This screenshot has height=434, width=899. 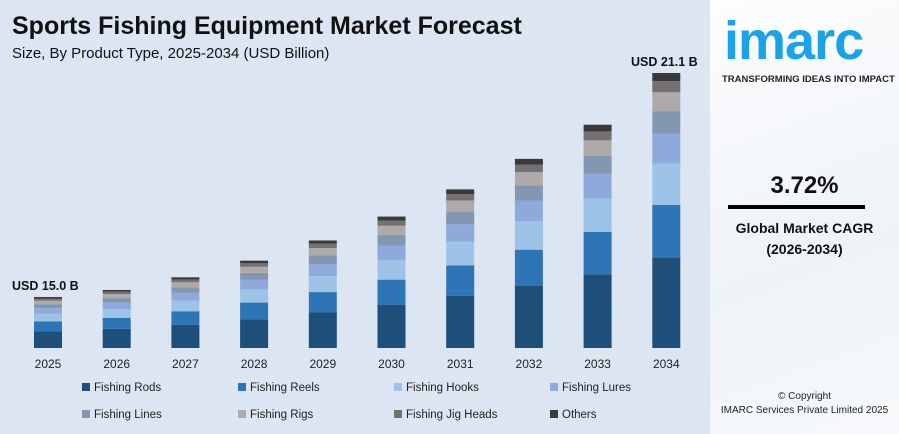 I want to click on legend-label: Fishing Rigs, so click(x=282, y=415).